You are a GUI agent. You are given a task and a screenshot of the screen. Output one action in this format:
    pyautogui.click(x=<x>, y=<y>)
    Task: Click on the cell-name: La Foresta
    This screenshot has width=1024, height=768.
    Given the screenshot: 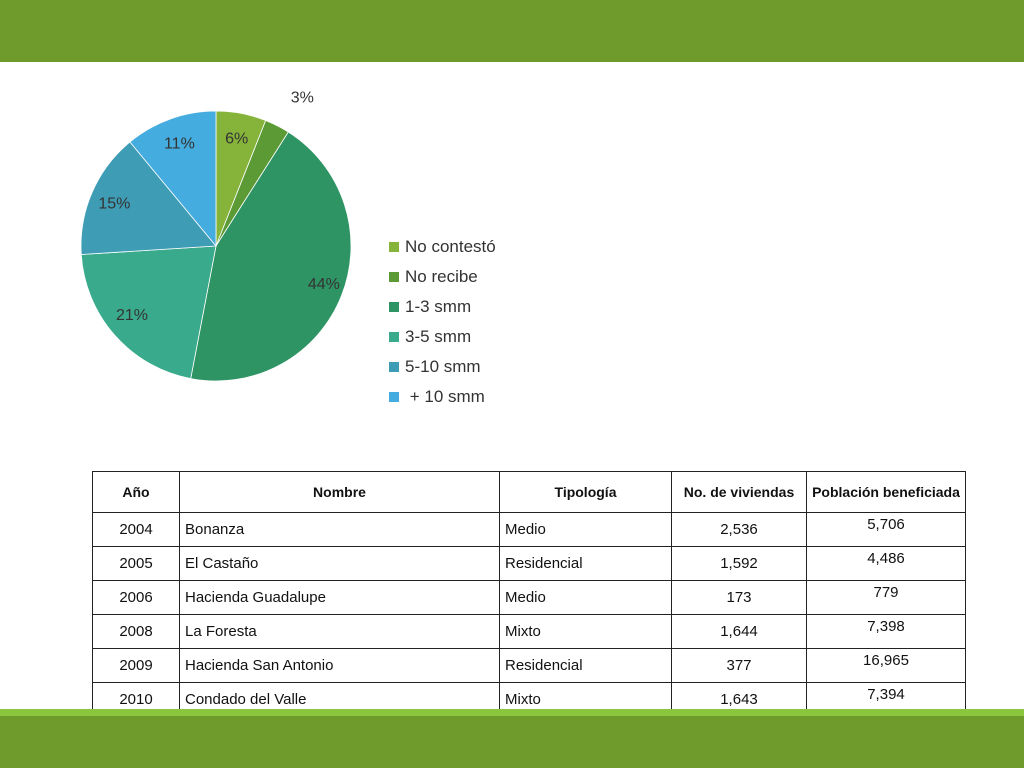 What is the action you would take?
    pyautogui.click(x=339, y=631)
    